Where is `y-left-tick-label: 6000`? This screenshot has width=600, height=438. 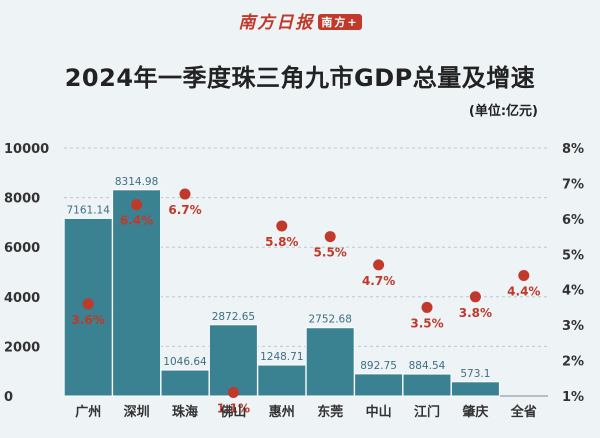 y-left-tick-label: 6000 is located at coordinates (22, 248).